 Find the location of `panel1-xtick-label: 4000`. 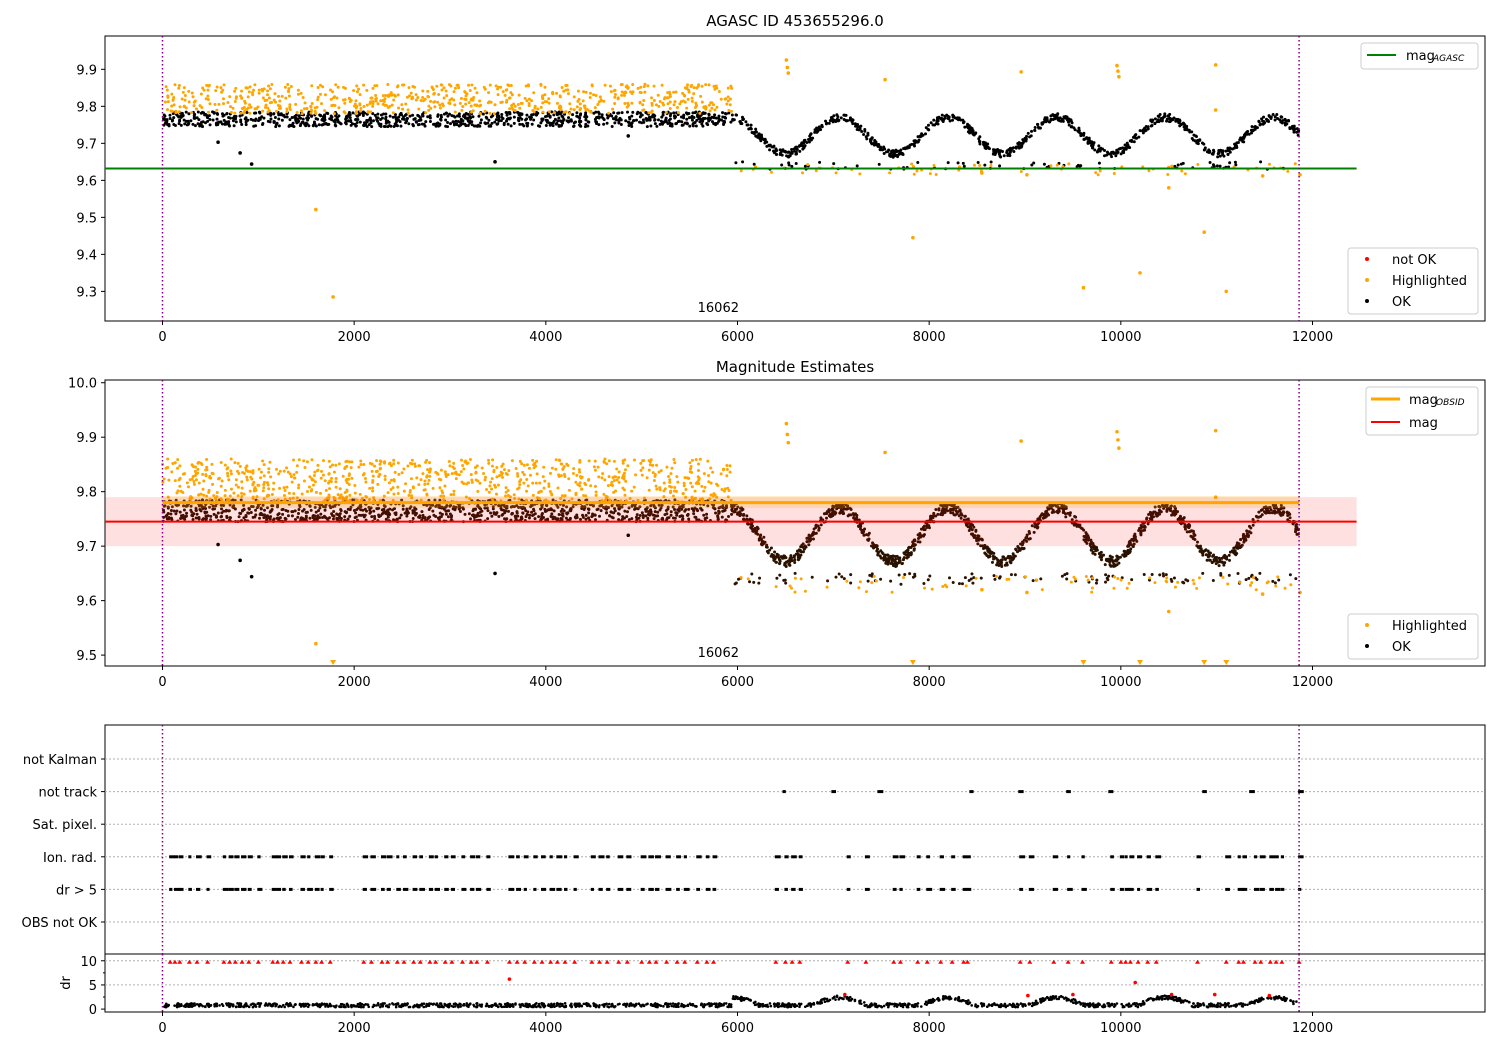

panel1-xtick-label: 4000 is located at coordinates (545, 337).